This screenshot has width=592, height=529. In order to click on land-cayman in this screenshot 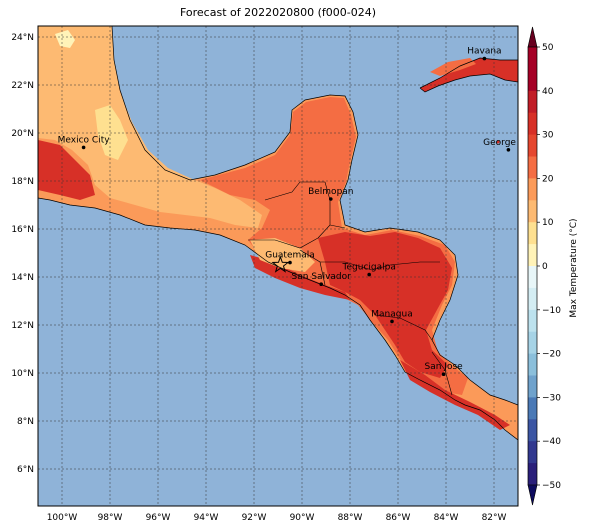, I will do `click(498, 142)`.